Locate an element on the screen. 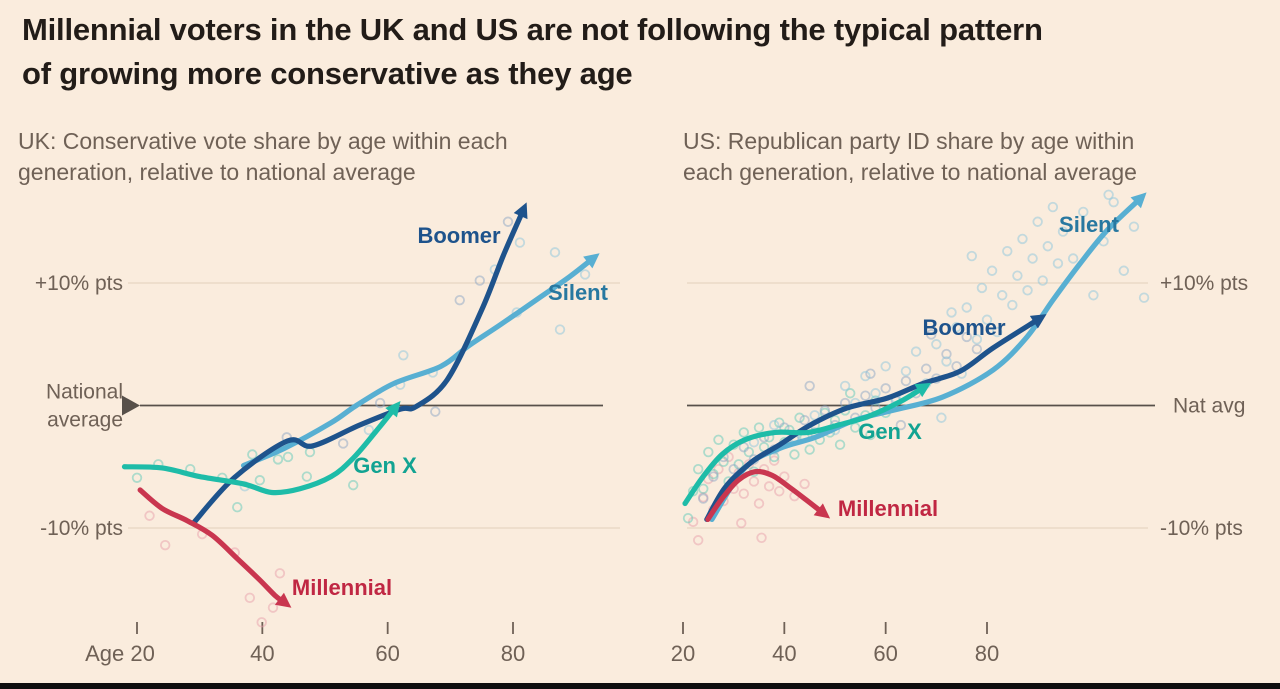 This screenshot has width=1280, height=689. series-line-genx is located at coordinates (807, 444).